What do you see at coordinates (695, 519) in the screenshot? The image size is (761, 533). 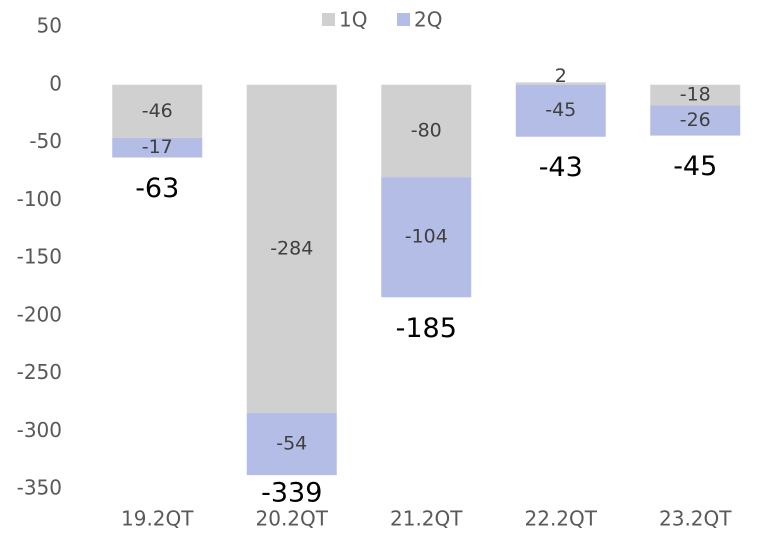 I see `x-tick-label: 23.2QT` at bounding box center [695, 519].